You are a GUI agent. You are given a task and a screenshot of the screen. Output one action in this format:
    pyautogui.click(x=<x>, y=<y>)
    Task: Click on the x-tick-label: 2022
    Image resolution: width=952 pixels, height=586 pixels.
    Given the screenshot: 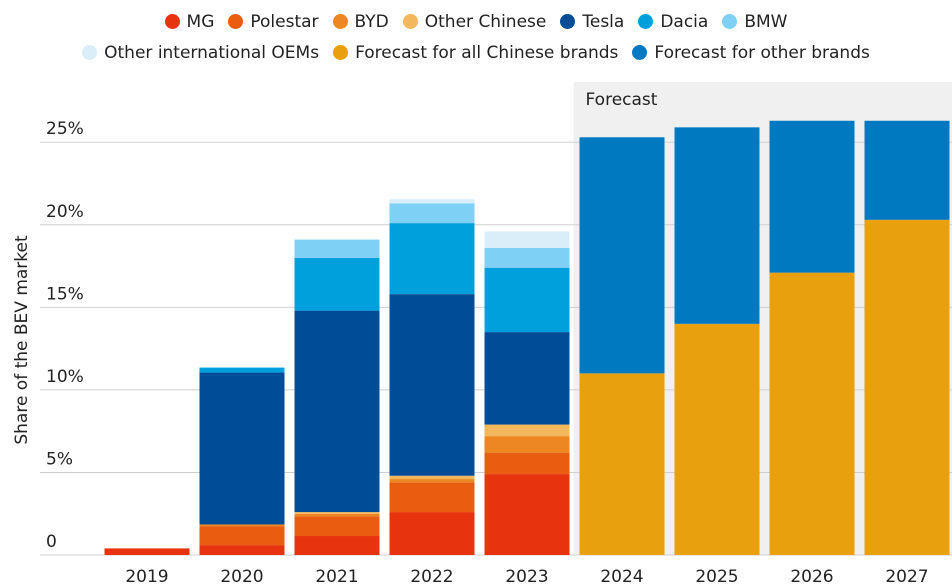 What is the action you would take?
    pyautogui.click(x=431, y=576)
    